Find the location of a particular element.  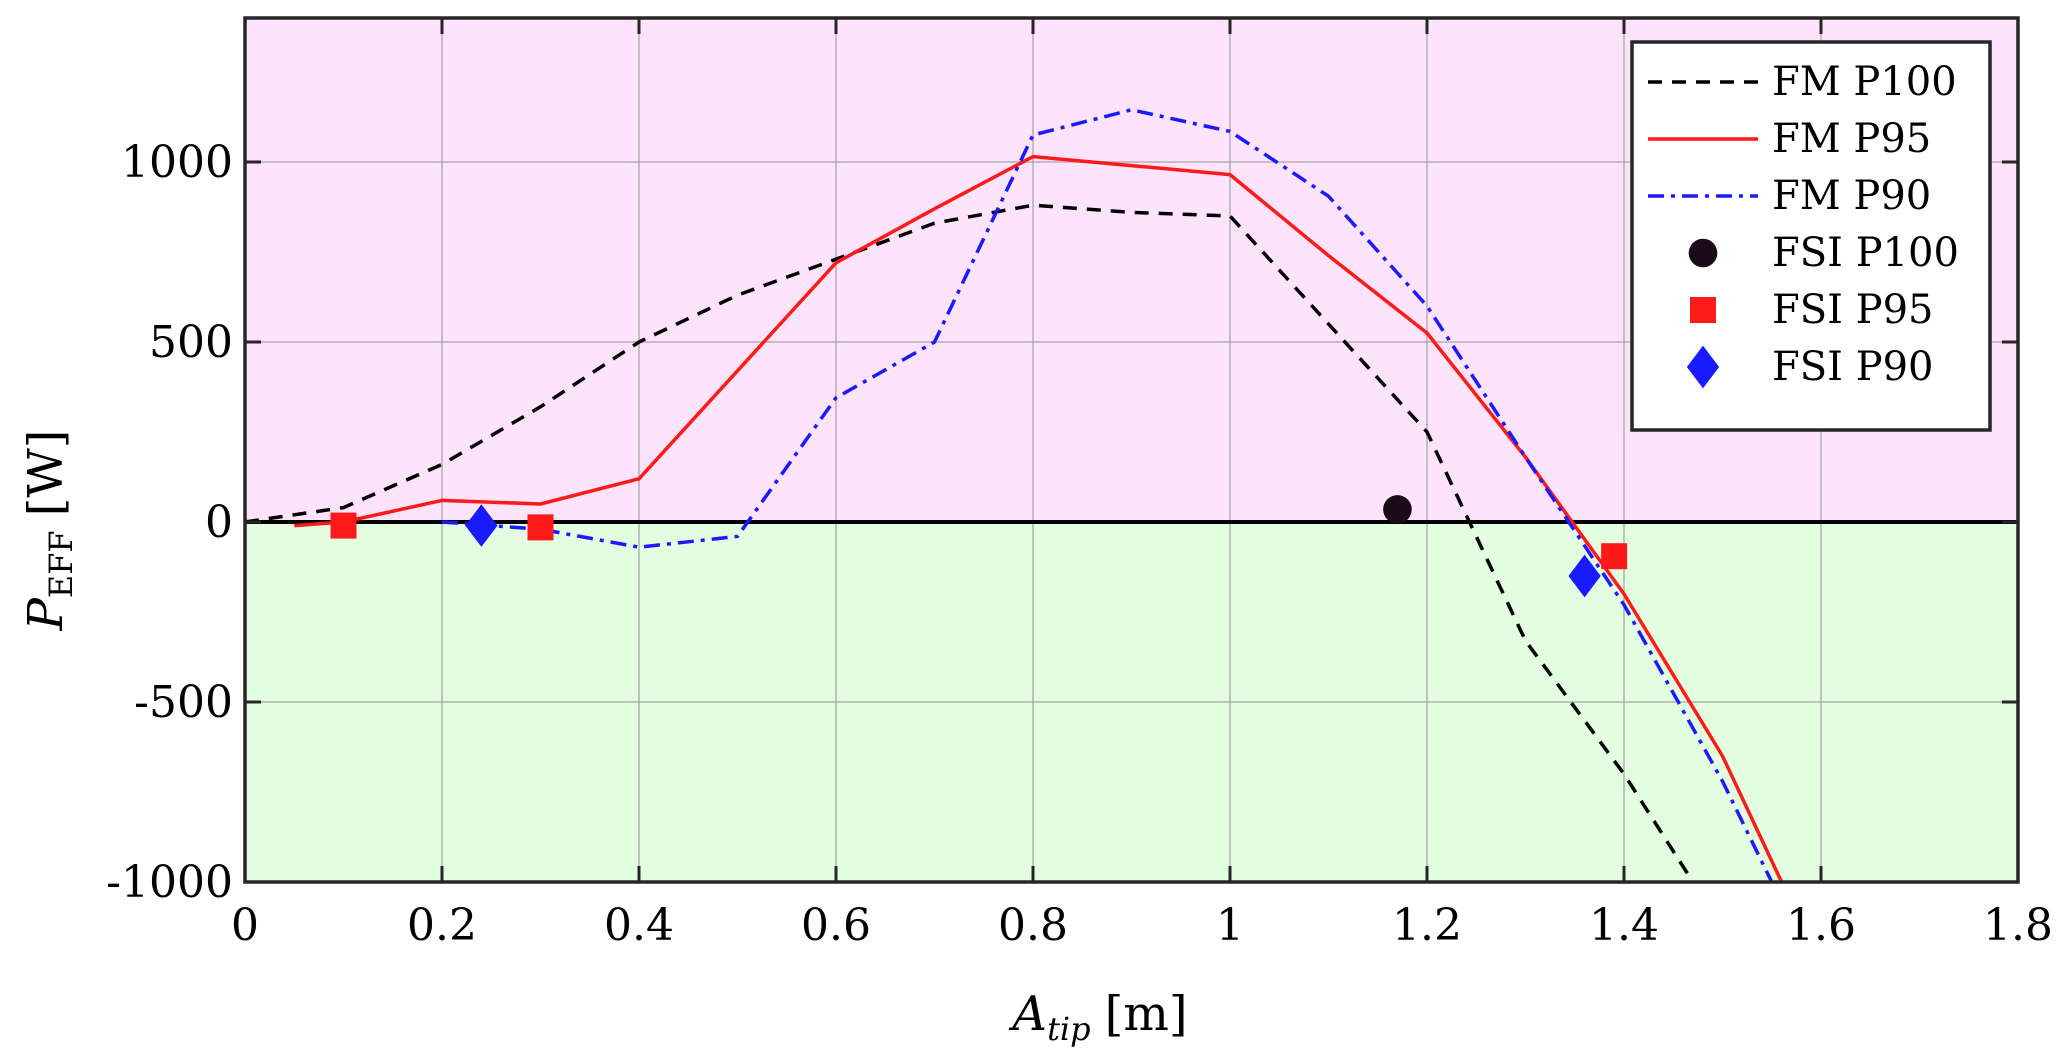

y-axis-label-unit: [W] is located at coordinates (46, 473).